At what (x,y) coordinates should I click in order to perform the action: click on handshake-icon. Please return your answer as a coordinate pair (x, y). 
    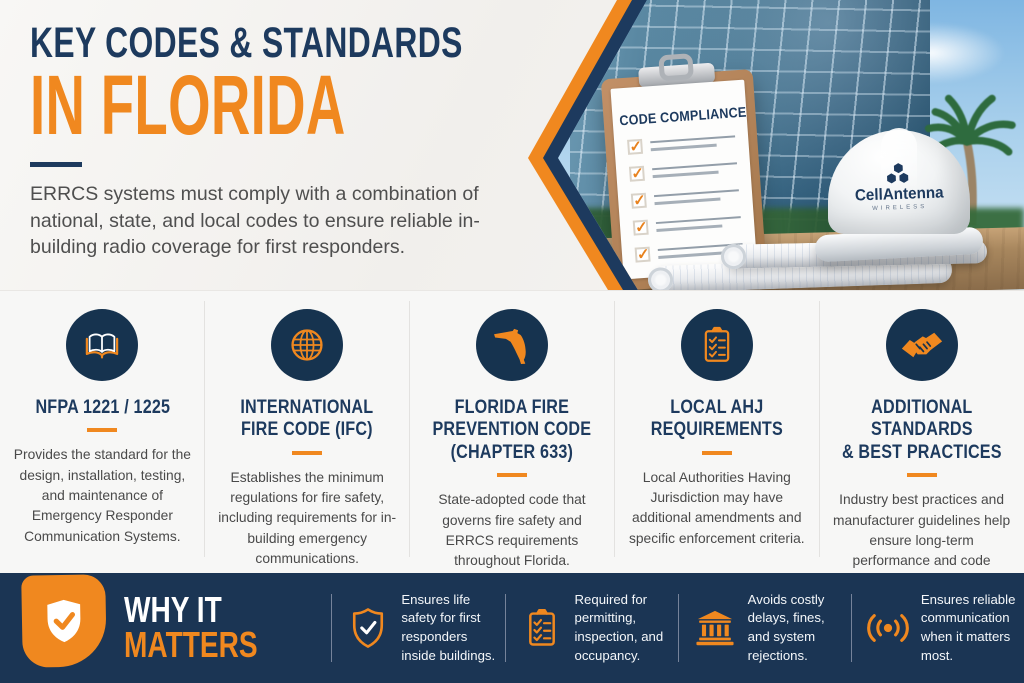
    Looking at the image, I should click on (921, 345).